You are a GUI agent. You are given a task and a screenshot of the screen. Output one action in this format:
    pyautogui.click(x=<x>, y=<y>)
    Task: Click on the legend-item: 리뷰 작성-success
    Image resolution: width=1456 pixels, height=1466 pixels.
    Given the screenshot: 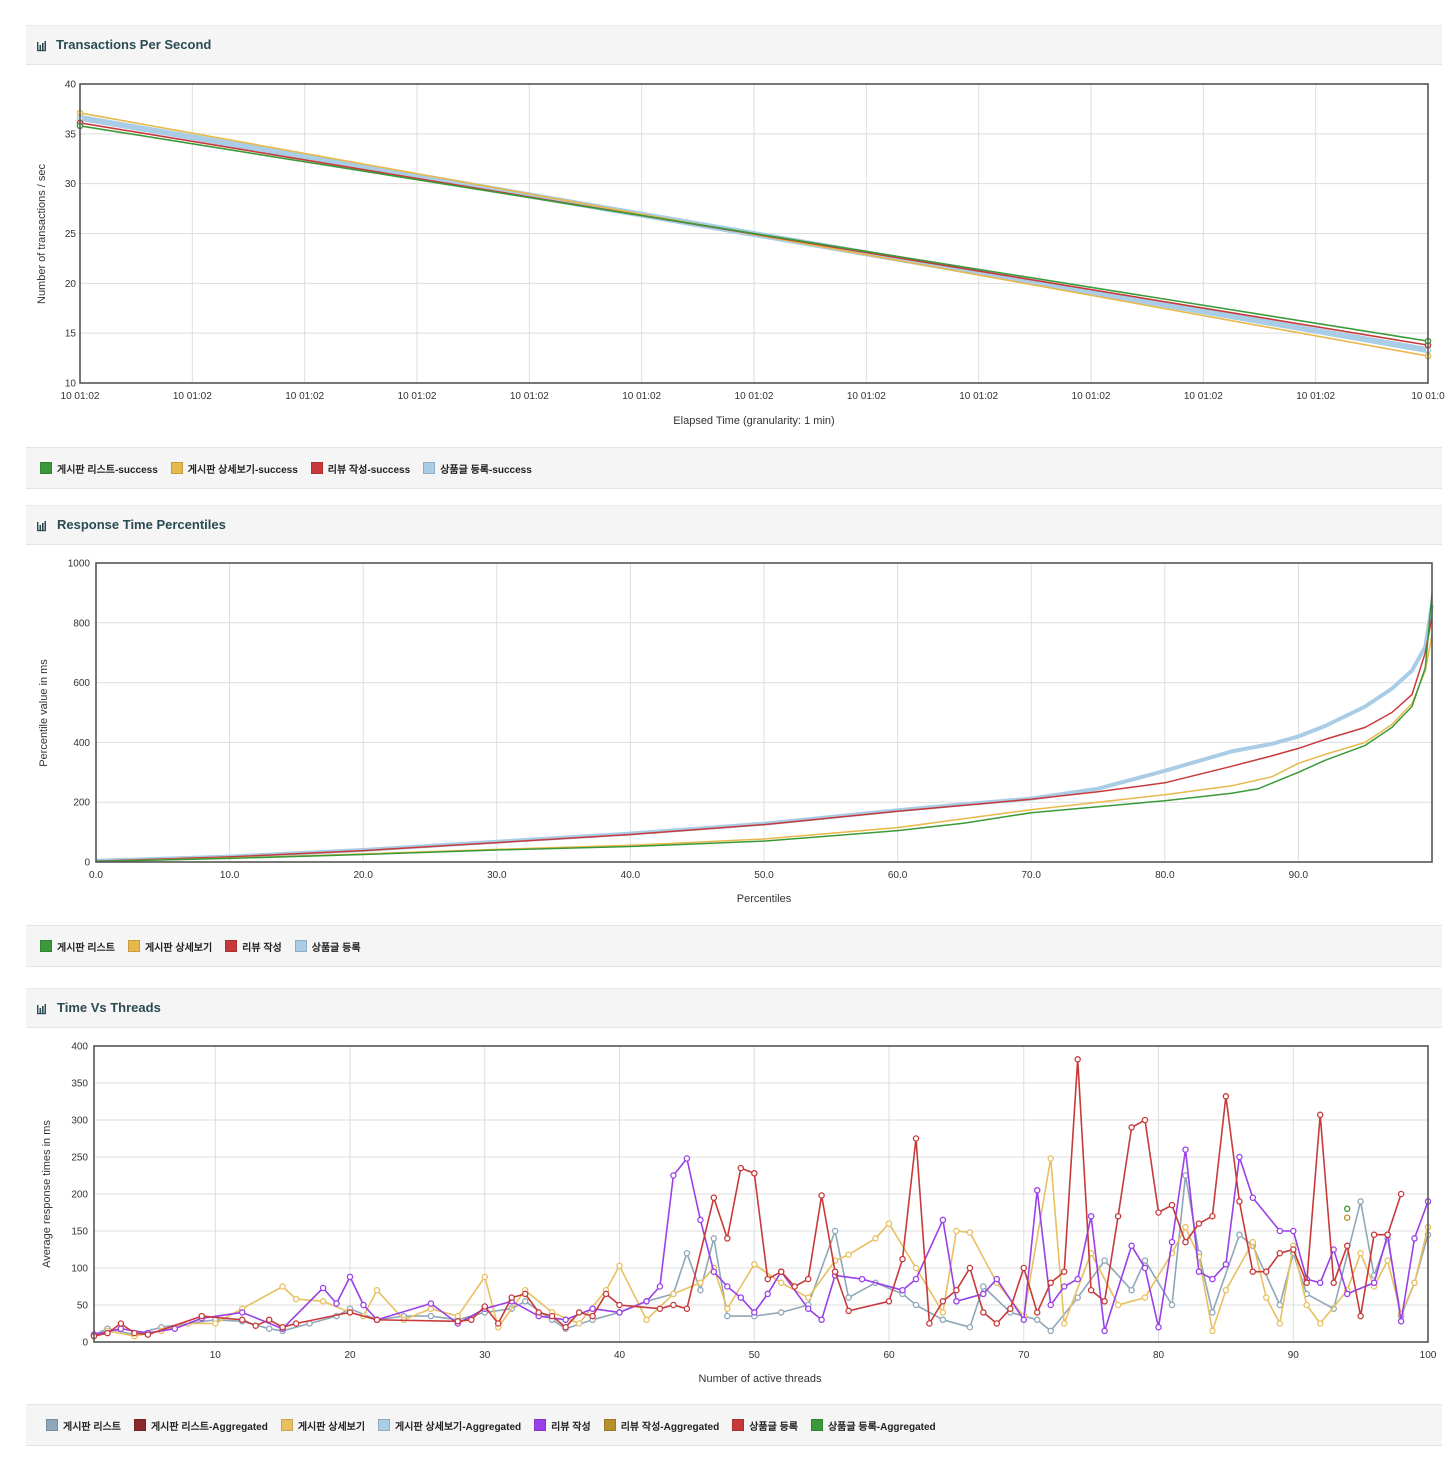 What is the action you would take?
    pyautogui.click(x=360, y=468)
    